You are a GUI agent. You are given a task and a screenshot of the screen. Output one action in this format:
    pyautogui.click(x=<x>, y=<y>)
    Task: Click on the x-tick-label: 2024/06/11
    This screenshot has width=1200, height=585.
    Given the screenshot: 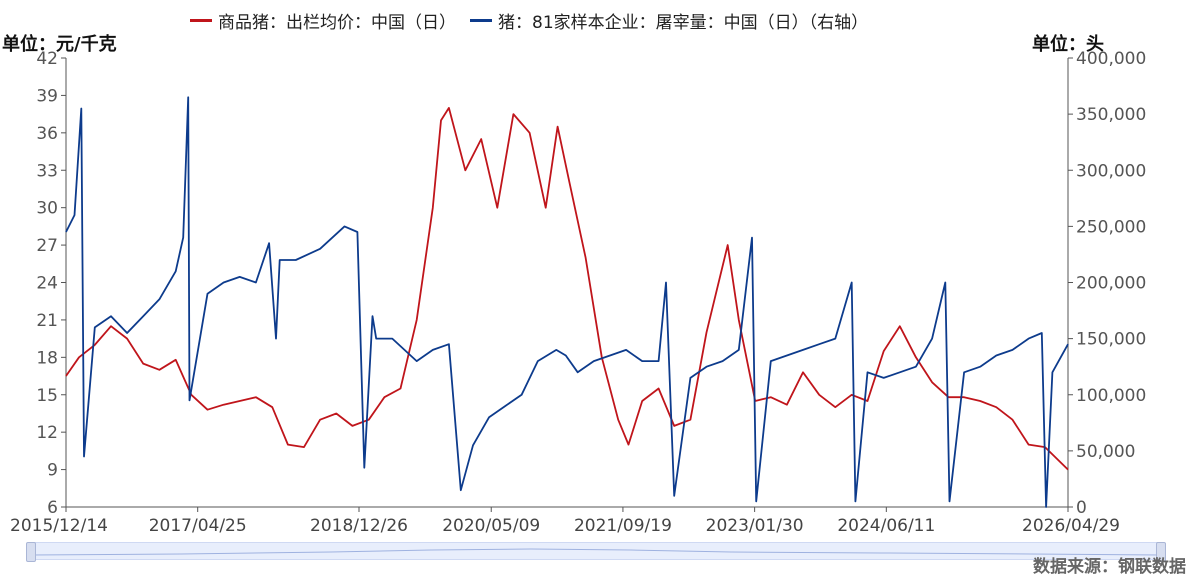 What is the action you would take?
    pyautogui.click(x=886, y=526)
    